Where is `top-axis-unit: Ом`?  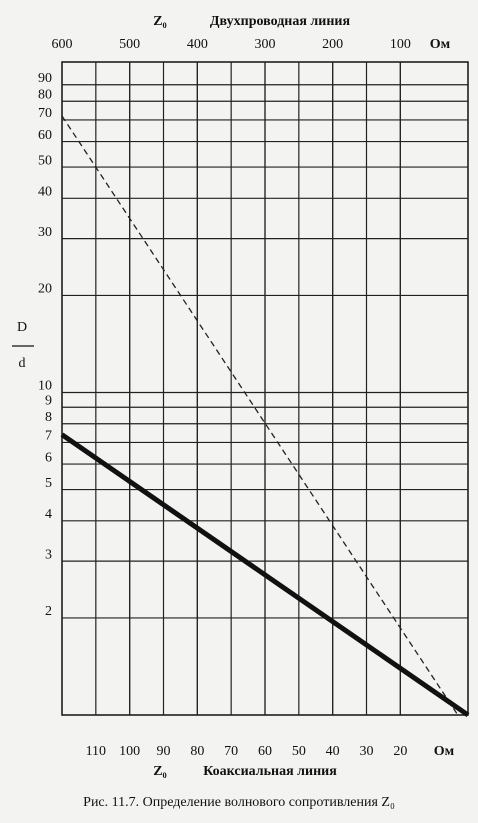
top-axis-unit: Ом is located at coordinates (440, 44).